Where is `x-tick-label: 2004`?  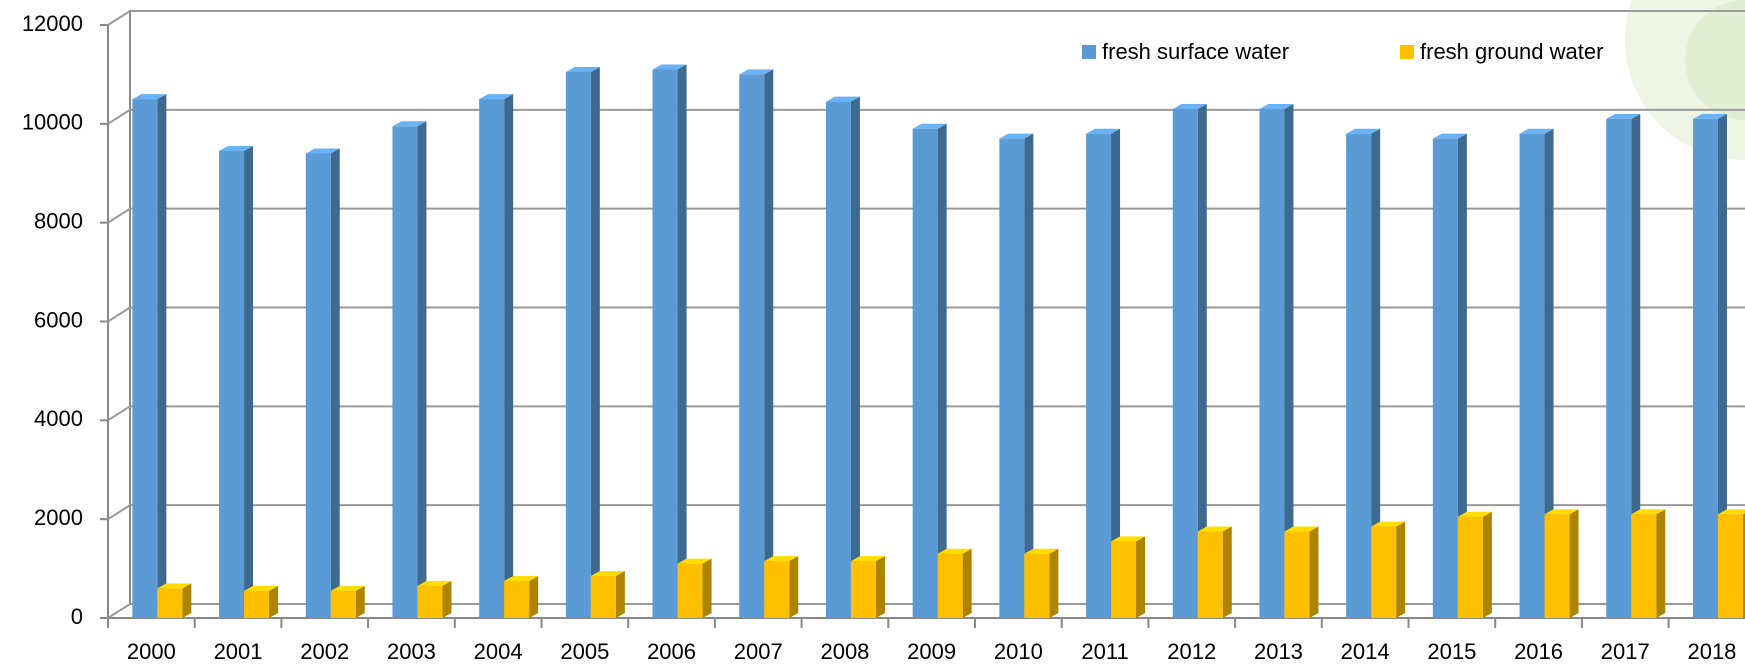 x-tick-label: 2004 is located at coordinates (498, 651).